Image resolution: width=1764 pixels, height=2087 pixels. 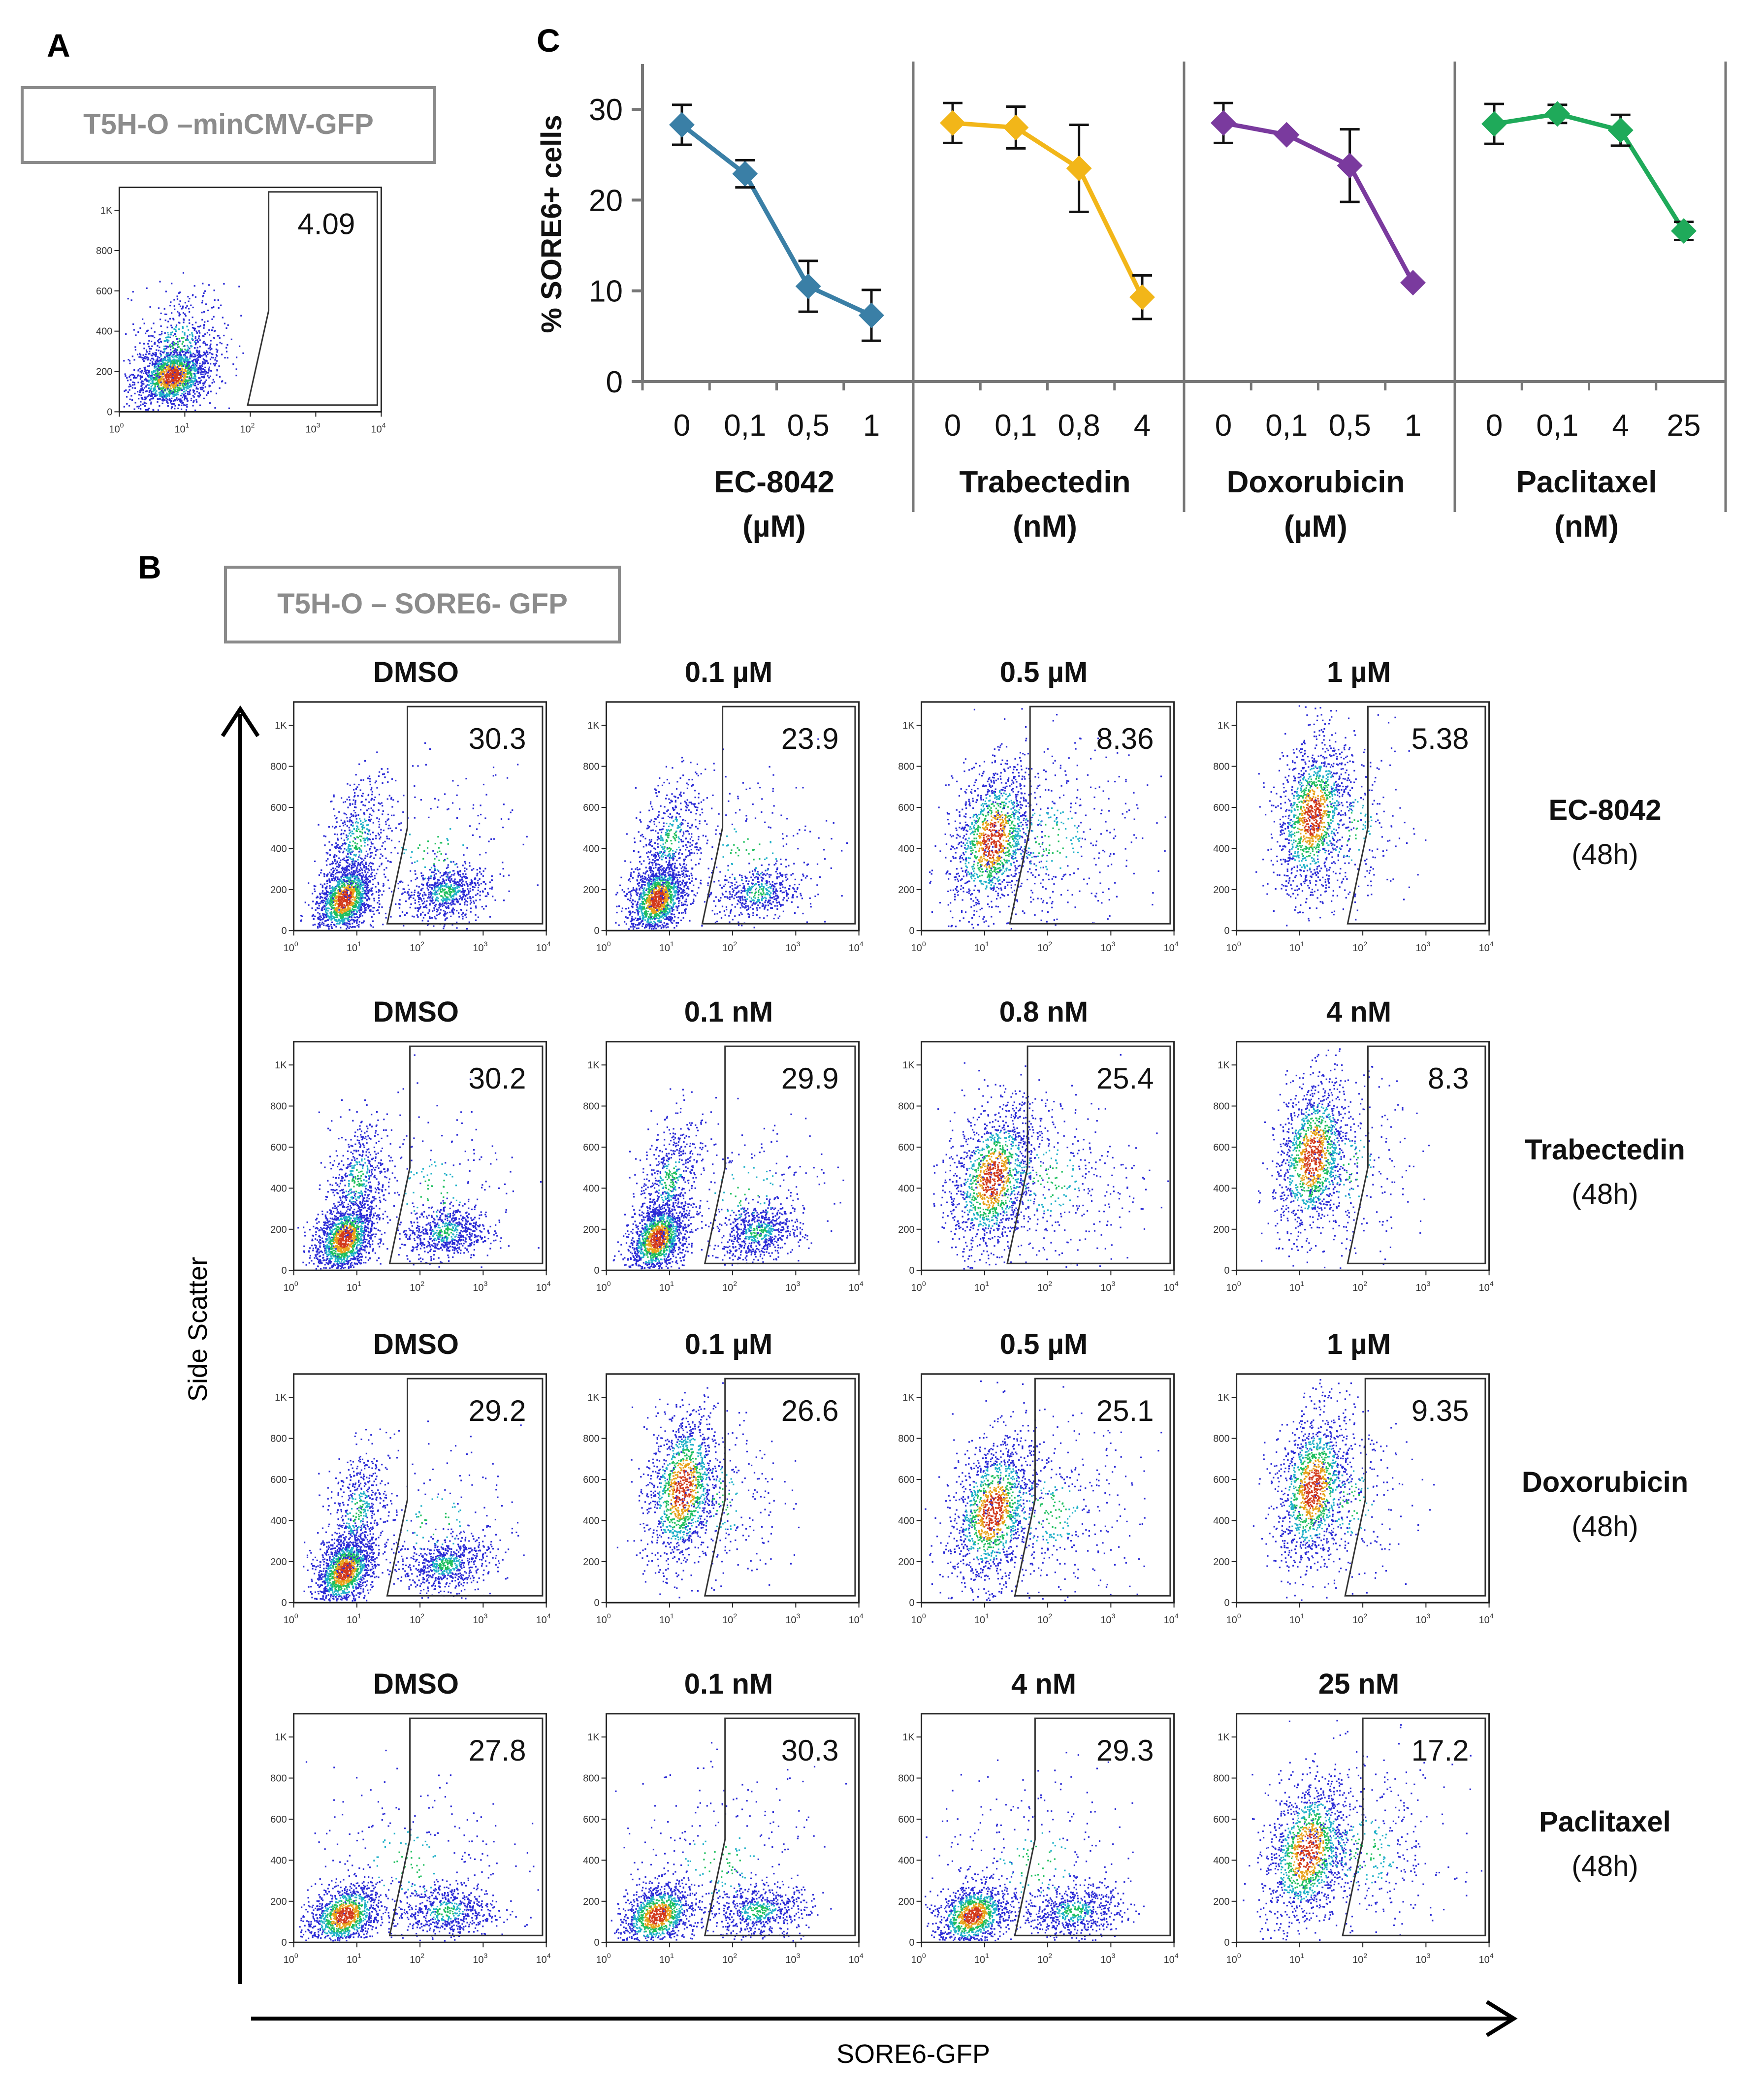 What do you see at coordinates (606, 201) in the screenshot?
I see `chart-y-tick-label: 20` at bounding box center [606, 201].